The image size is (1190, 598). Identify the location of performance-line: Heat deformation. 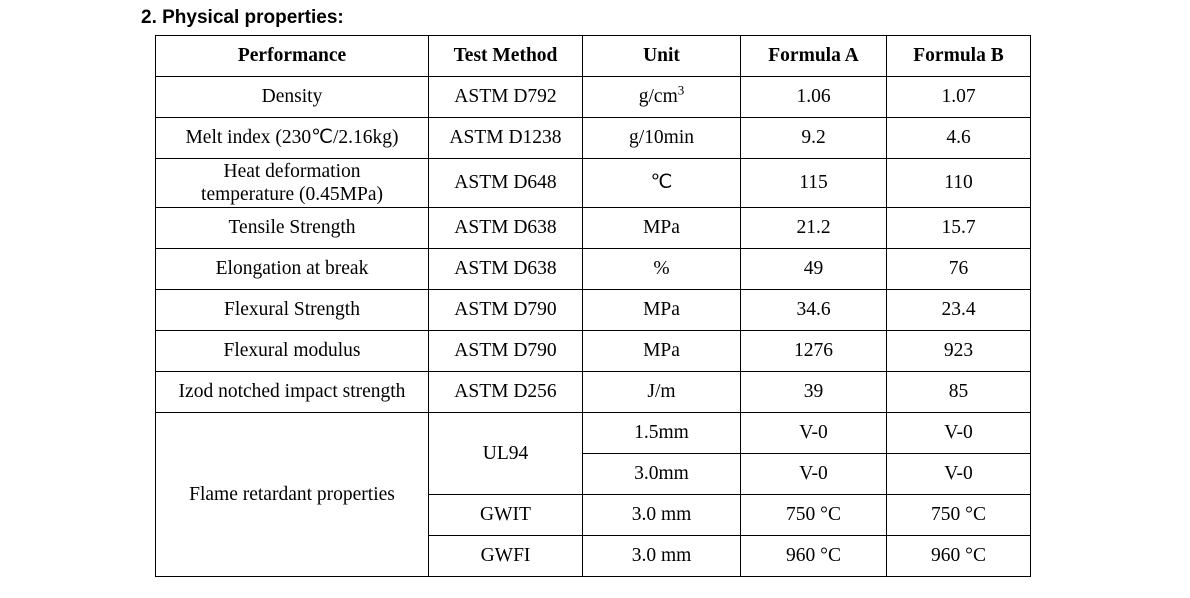
(292, 171).